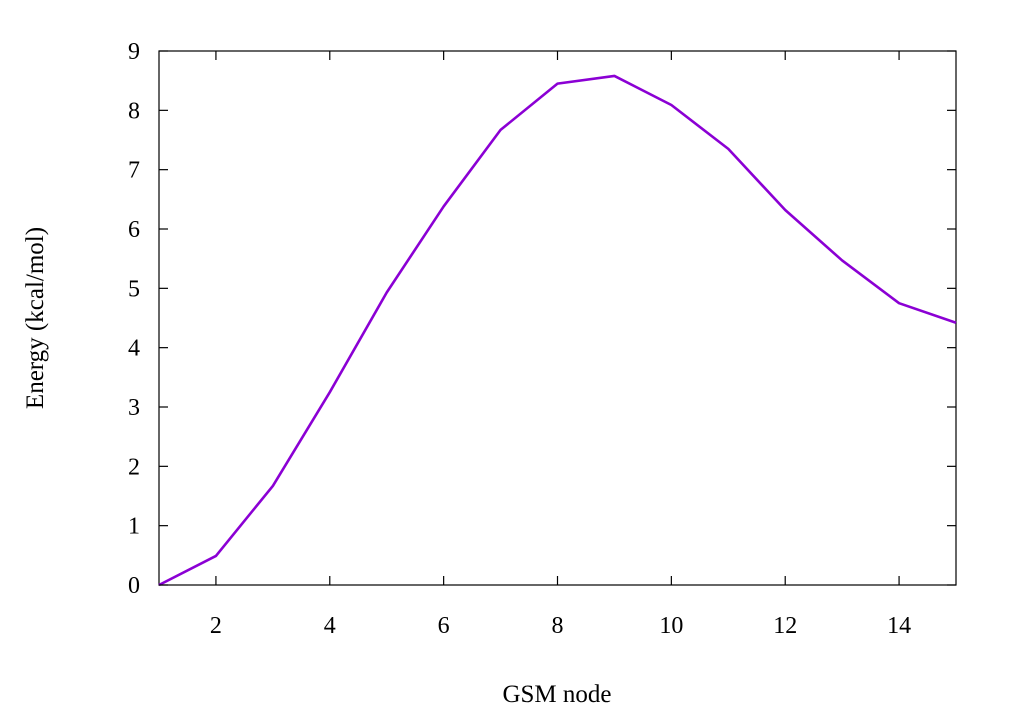 The height and width of the screenshot is (726, 1032). What do you see at coordinates (134, 467) in the screenshot?
I see `y-tick-label: 2` at bounding box center [134, 467].